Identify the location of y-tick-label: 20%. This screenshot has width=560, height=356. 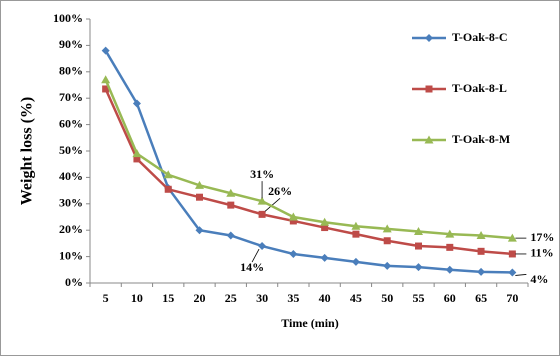
(71, 229).